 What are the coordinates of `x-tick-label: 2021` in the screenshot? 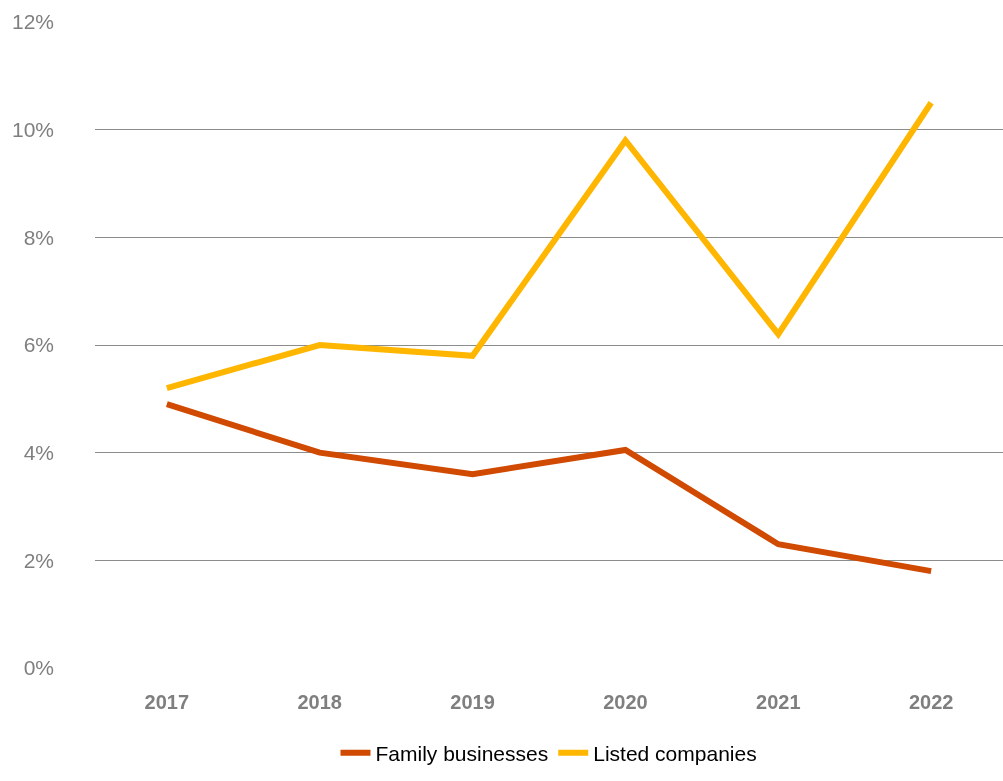 It's located at (778, 702).